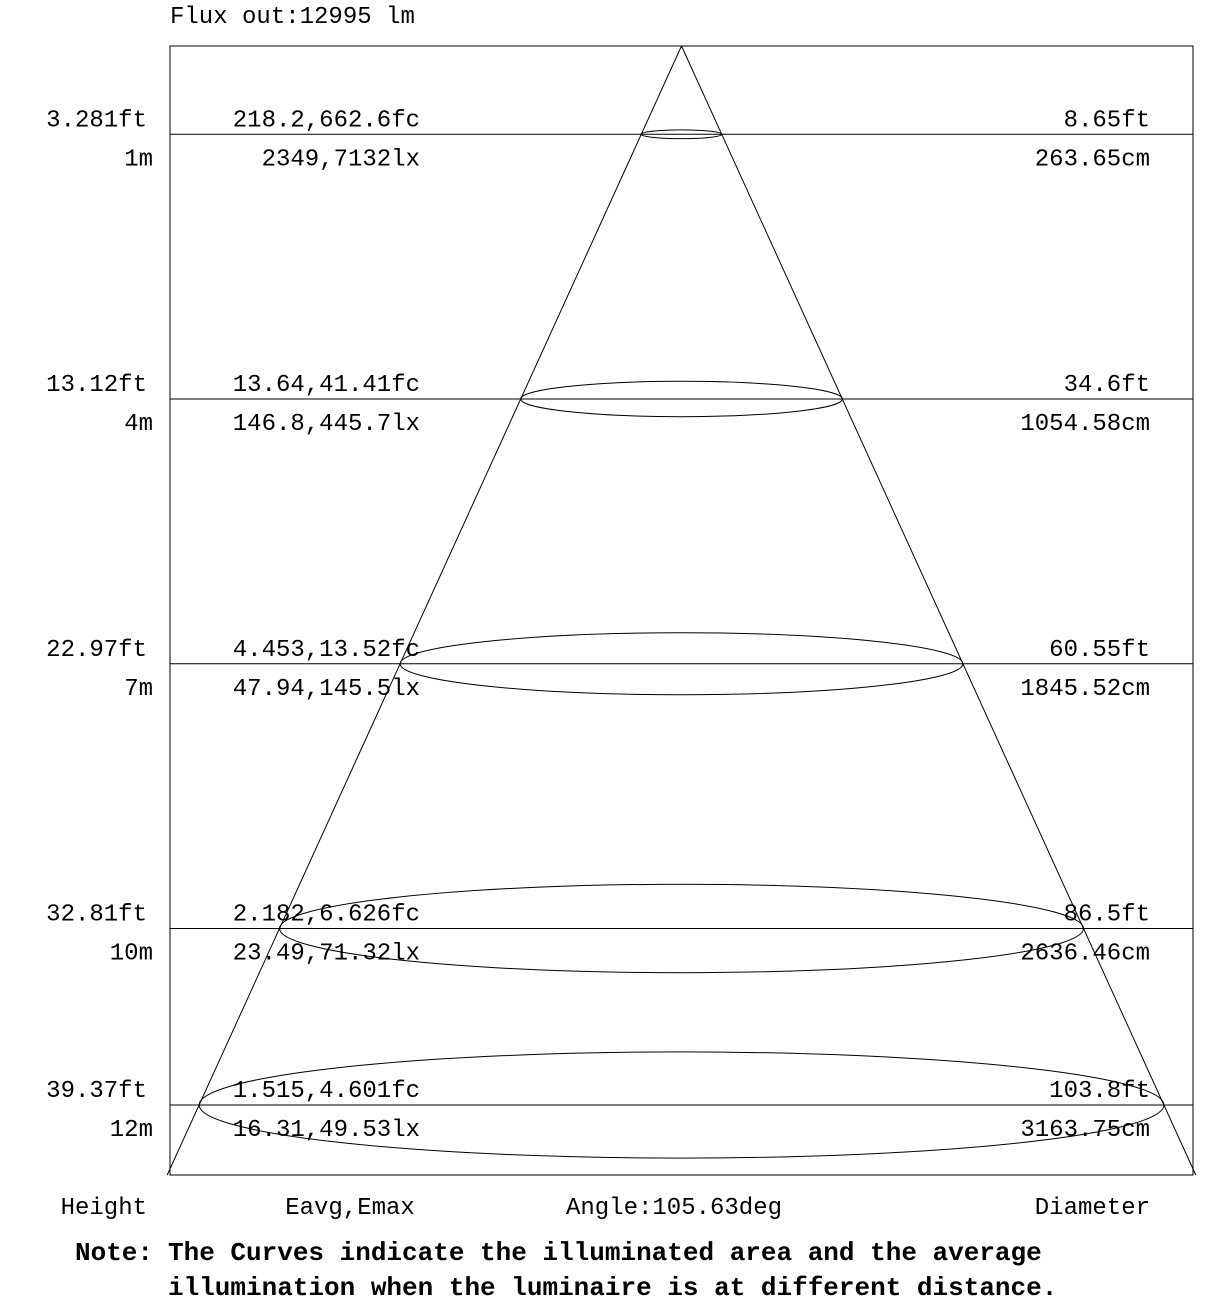 The height and width of the screenshot is (1309, 1226). What do you see at coordinates (1092, 1208) in the screenshot?
I see `diameter-column-label: Diameter` at bounding box center [1092, 1208].